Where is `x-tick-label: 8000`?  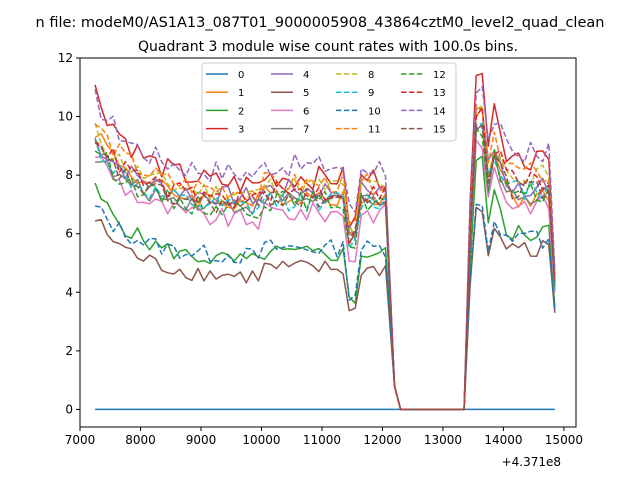 x-tick-label: 8000 is located at coordinates (140, 440).